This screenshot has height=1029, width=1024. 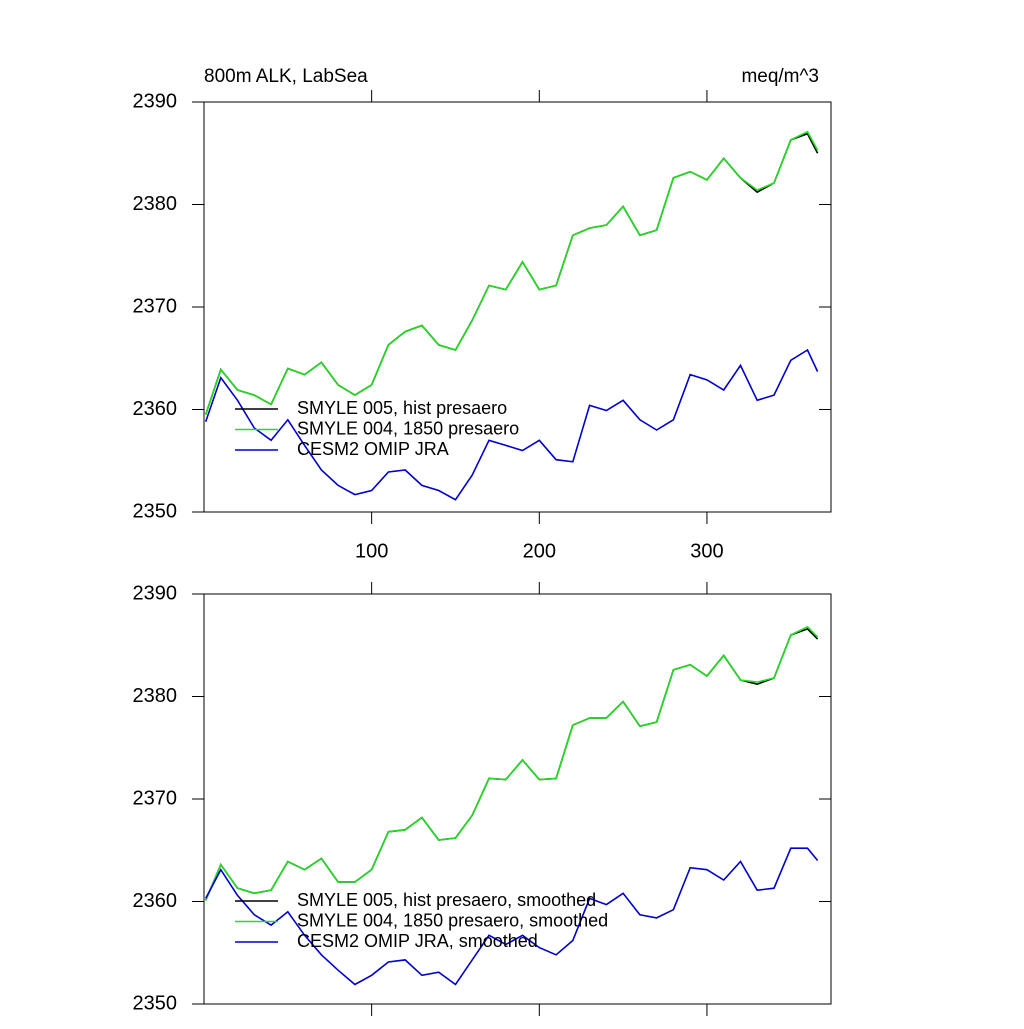 What do you see at coordinates (446, 900) in the screenshot?
I see `legend-label: SMYLE 005, hist presaero, smoothed` at bounding box center [446, 900].